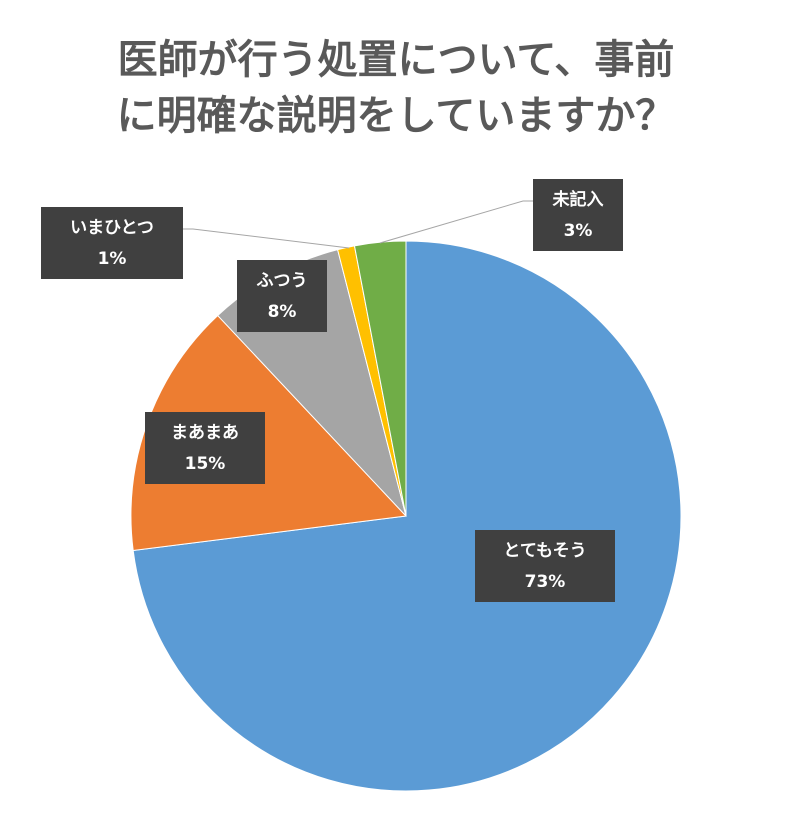 The width and height of the screenshot is (792, 836). I want to click on label-value: 73%, so click(545, 582).